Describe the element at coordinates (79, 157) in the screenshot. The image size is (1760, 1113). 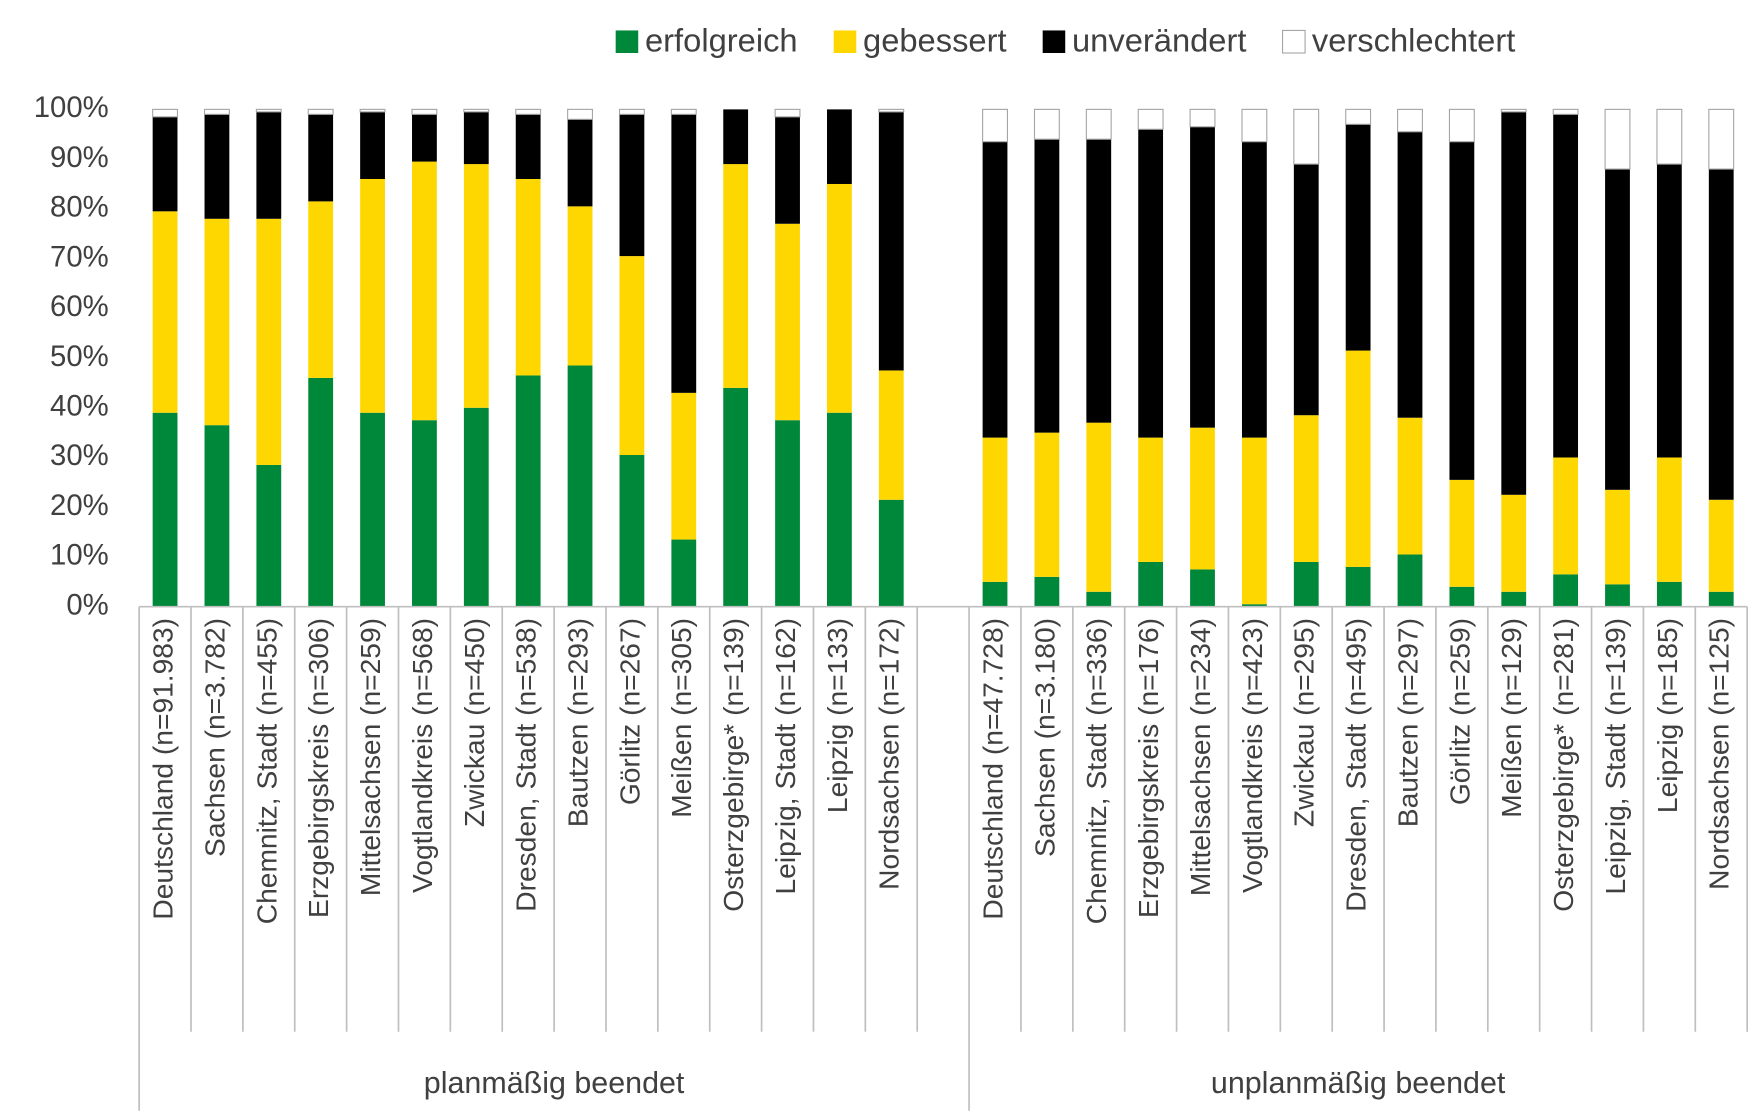
I see `y-tick-label: 90%` at that location.